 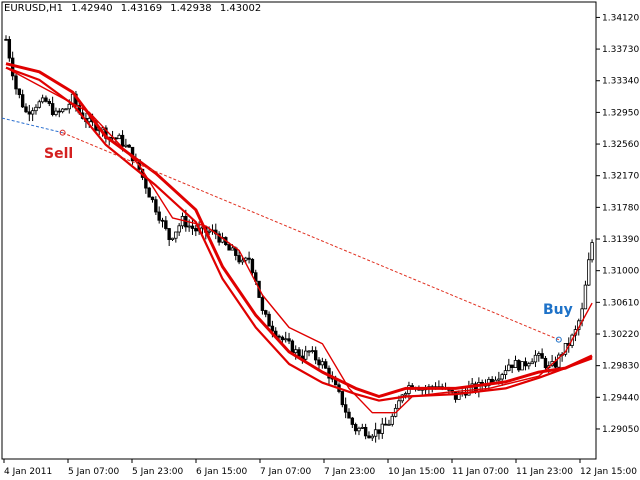 I want to click on time-tick-label: 5 Jan 23:00, so click(x=158, y=472).